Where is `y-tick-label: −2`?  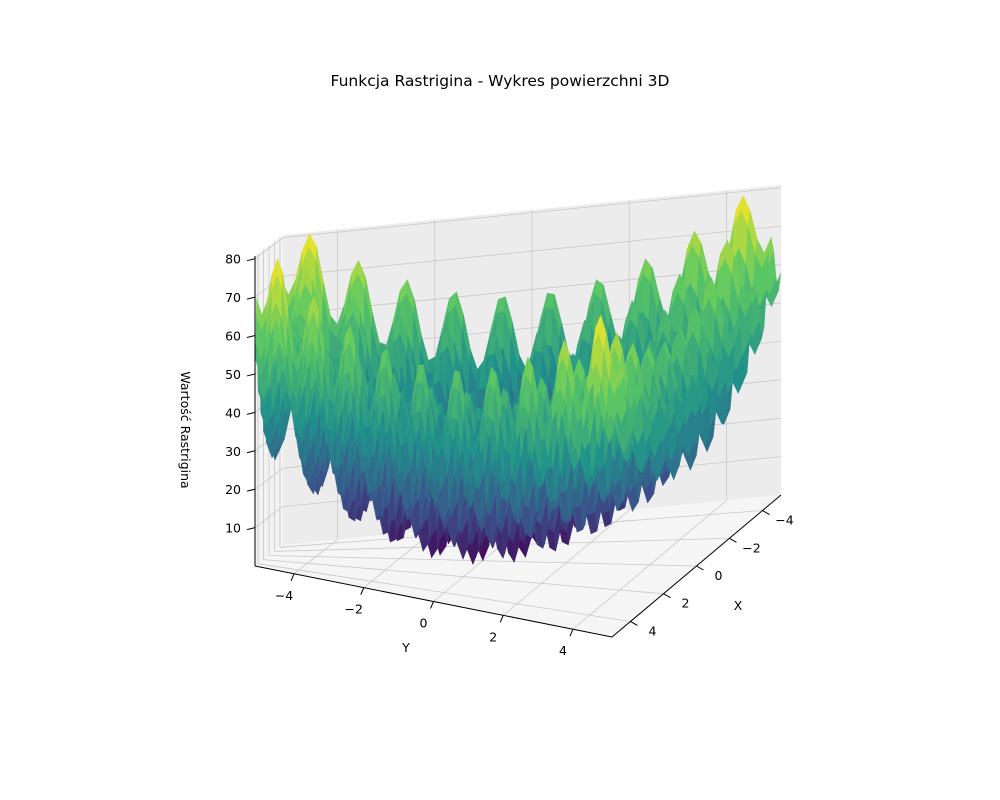 y-tick-label: −2 is located at coordinates (354, 609).